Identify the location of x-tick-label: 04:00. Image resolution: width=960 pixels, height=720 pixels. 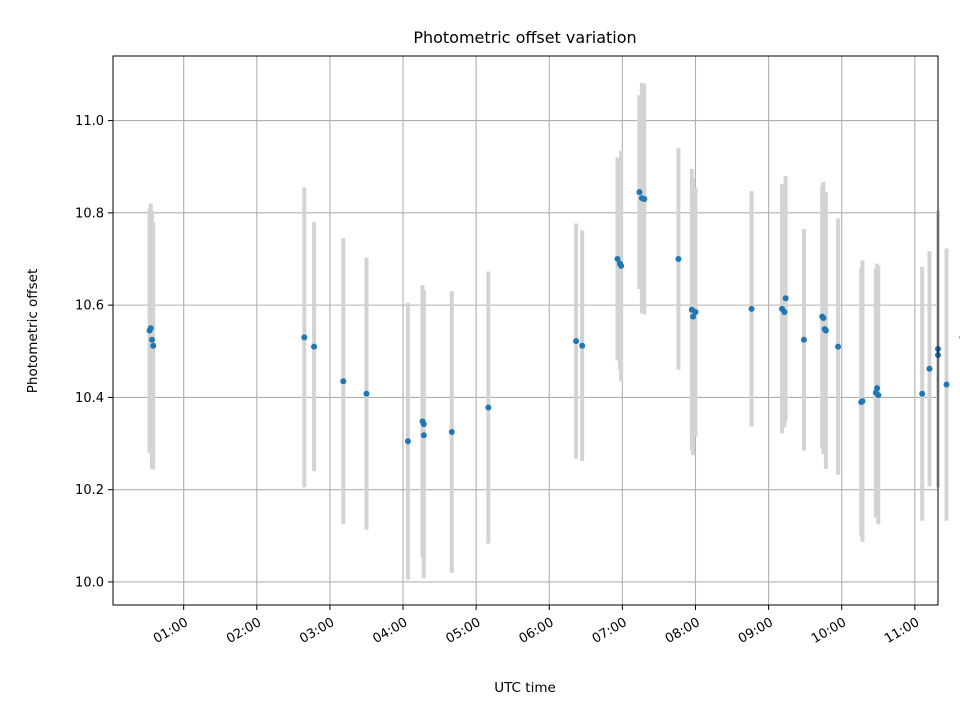
(390, 631).